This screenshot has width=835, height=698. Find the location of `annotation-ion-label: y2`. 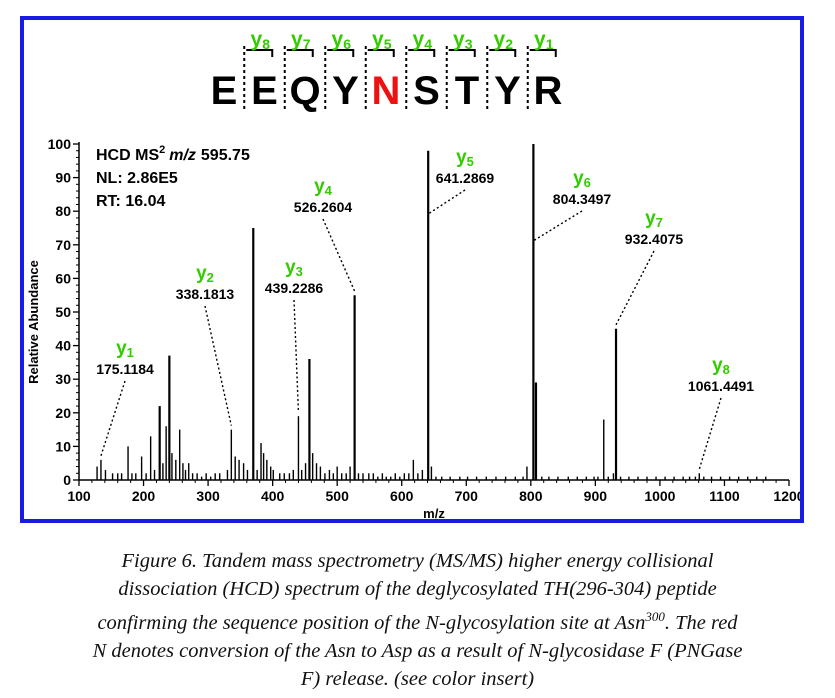

annotation-ion-label: y2 is located at coordinates (205, 274).